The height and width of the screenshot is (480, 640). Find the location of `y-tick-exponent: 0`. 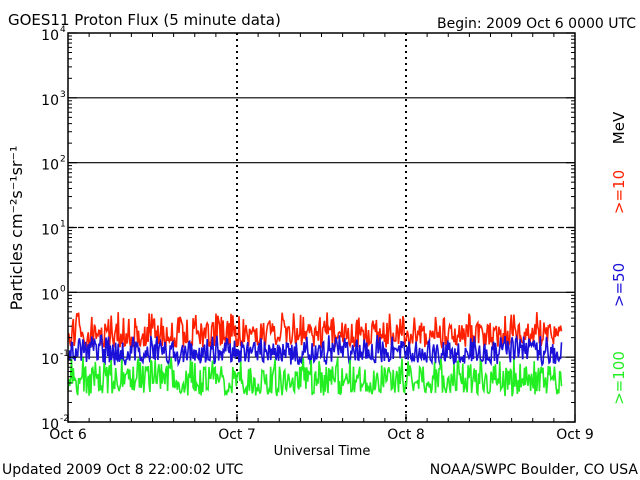

y-tick-exponent: 0 is located at coordinates (63, 289).